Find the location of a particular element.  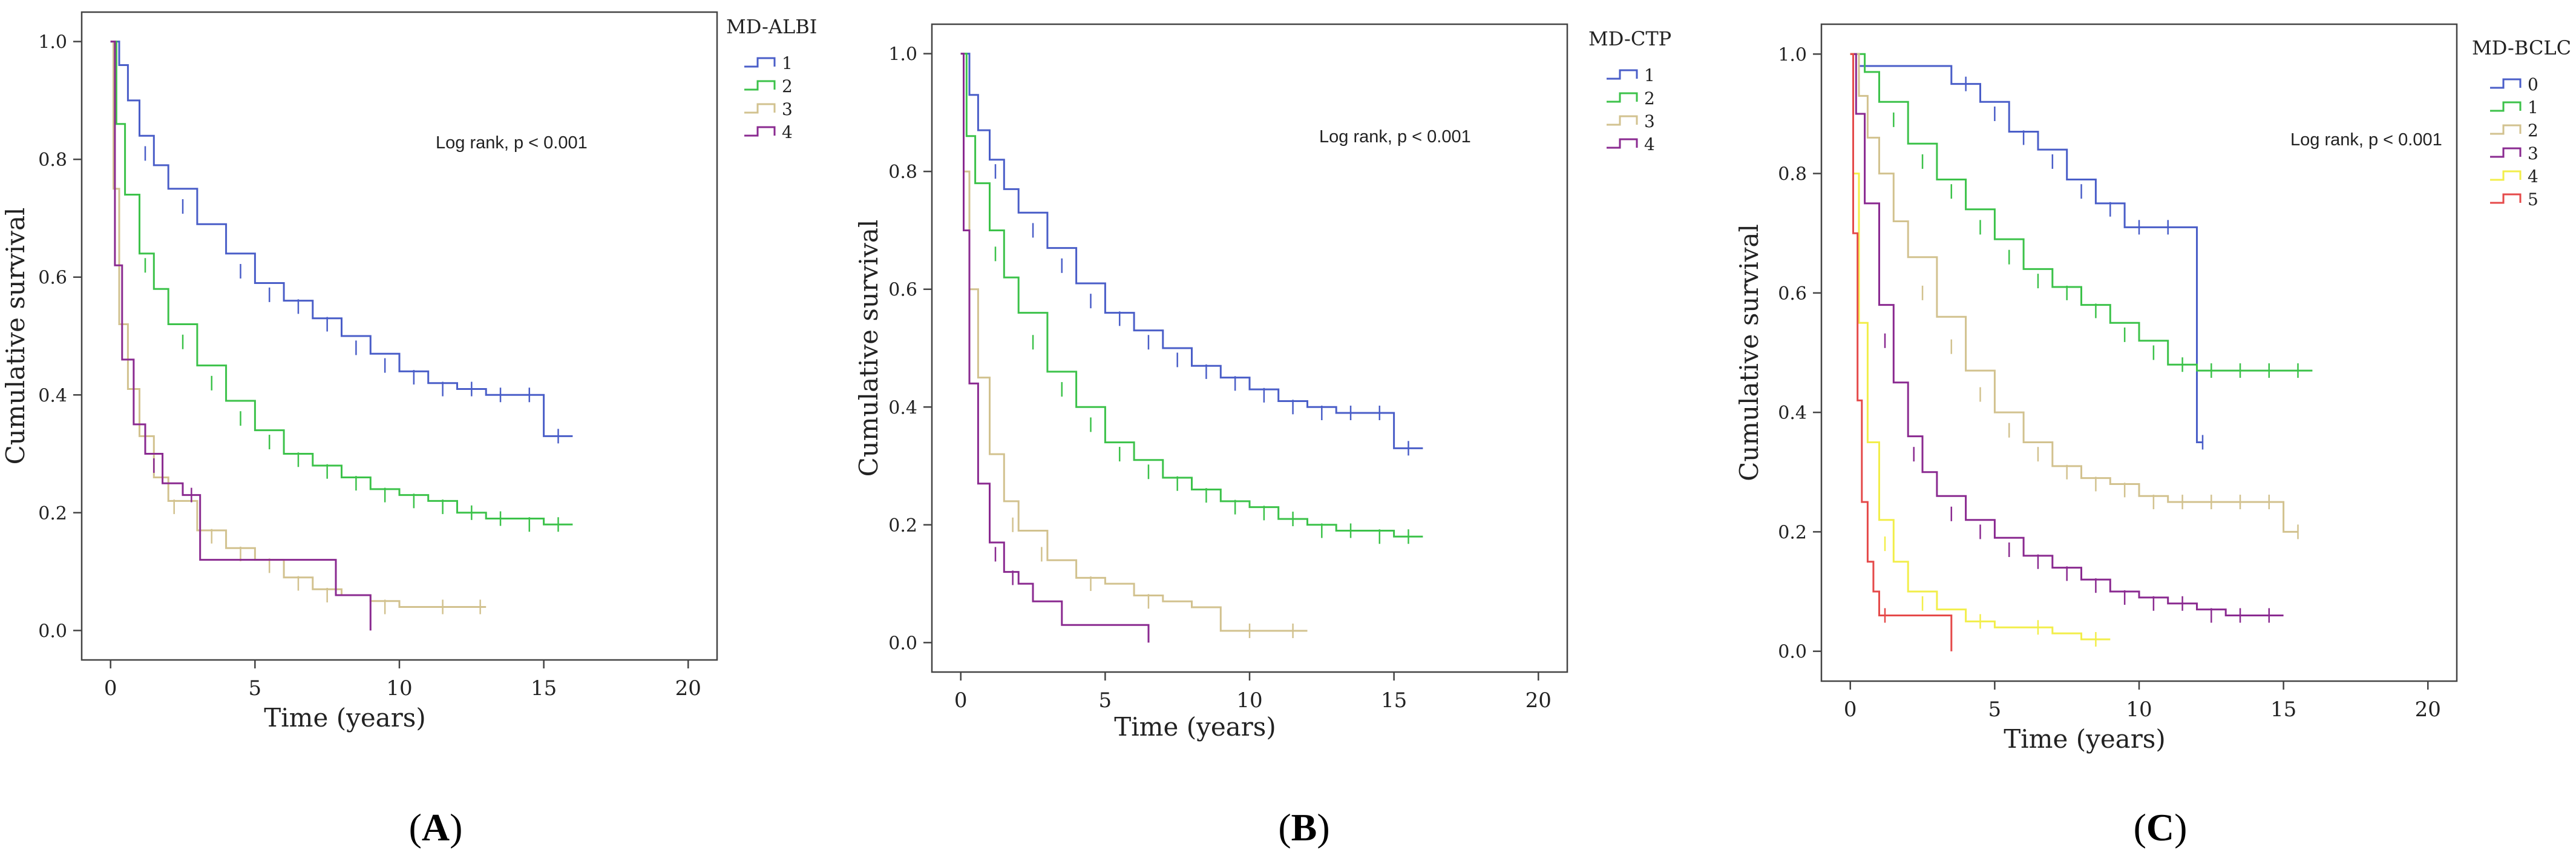

legend-title: MD-CTP is located at coordinates (1629, 38).